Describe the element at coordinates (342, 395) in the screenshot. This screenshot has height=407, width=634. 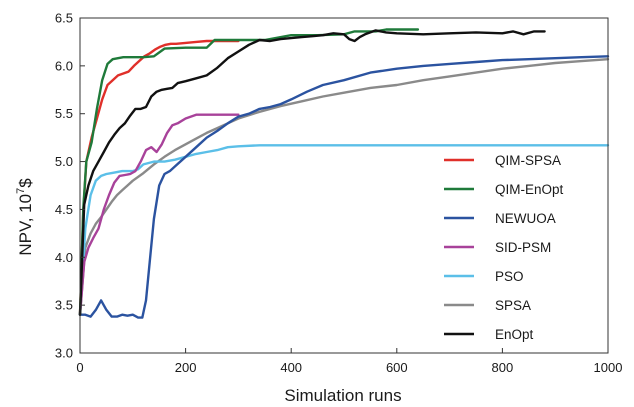
I see `x-axis-label: Simulation runs` at that location.